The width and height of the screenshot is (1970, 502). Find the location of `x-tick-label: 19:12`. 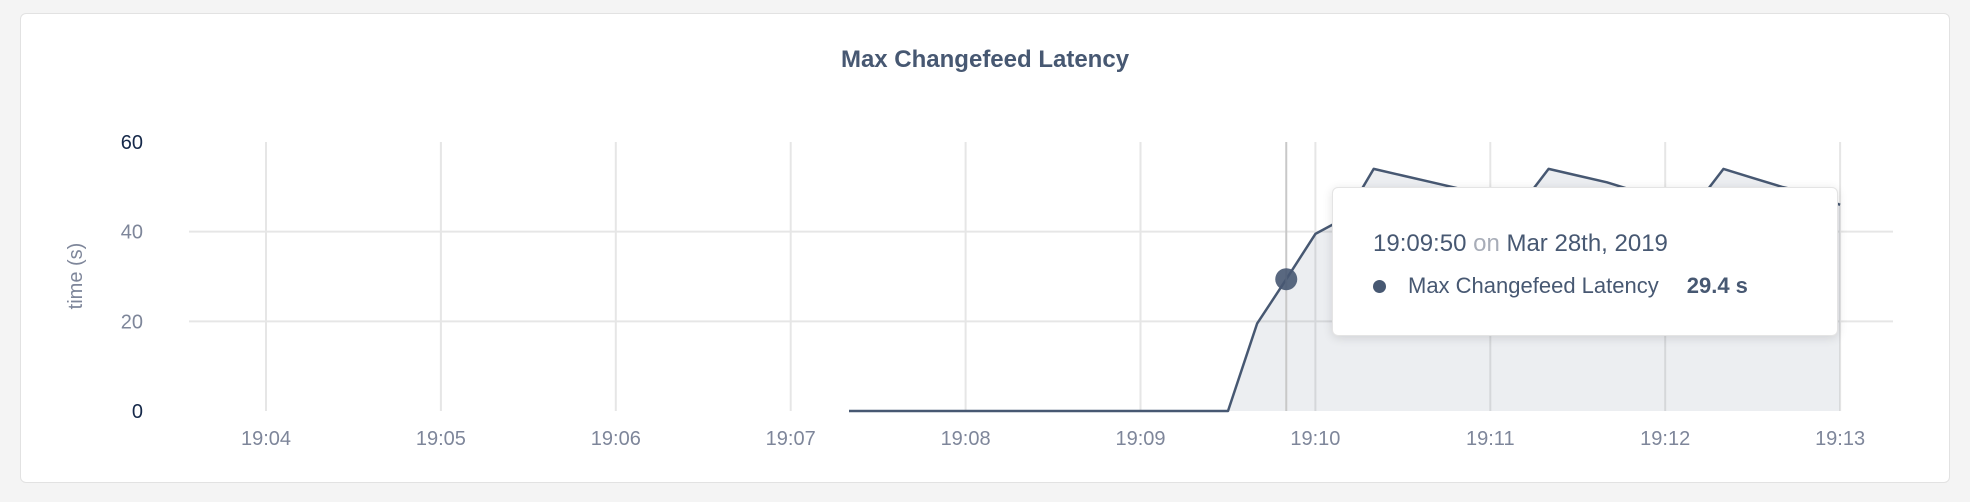

x-tick-label: 19:12 is located at coordinates (1665, 439).